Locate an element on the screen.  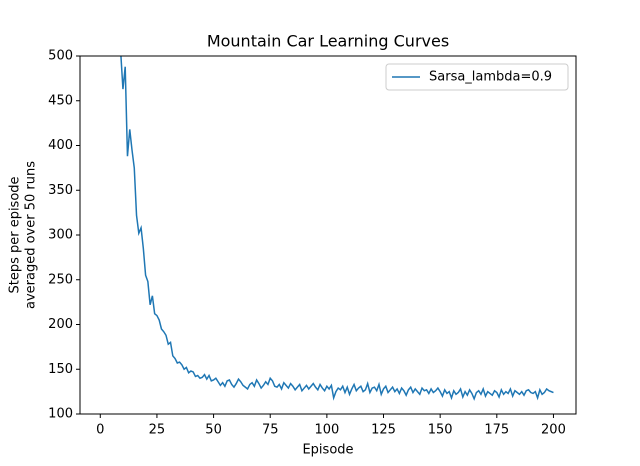
legend-label: Sarsa_lambda=0.9 is located at coordinates (490, 77).